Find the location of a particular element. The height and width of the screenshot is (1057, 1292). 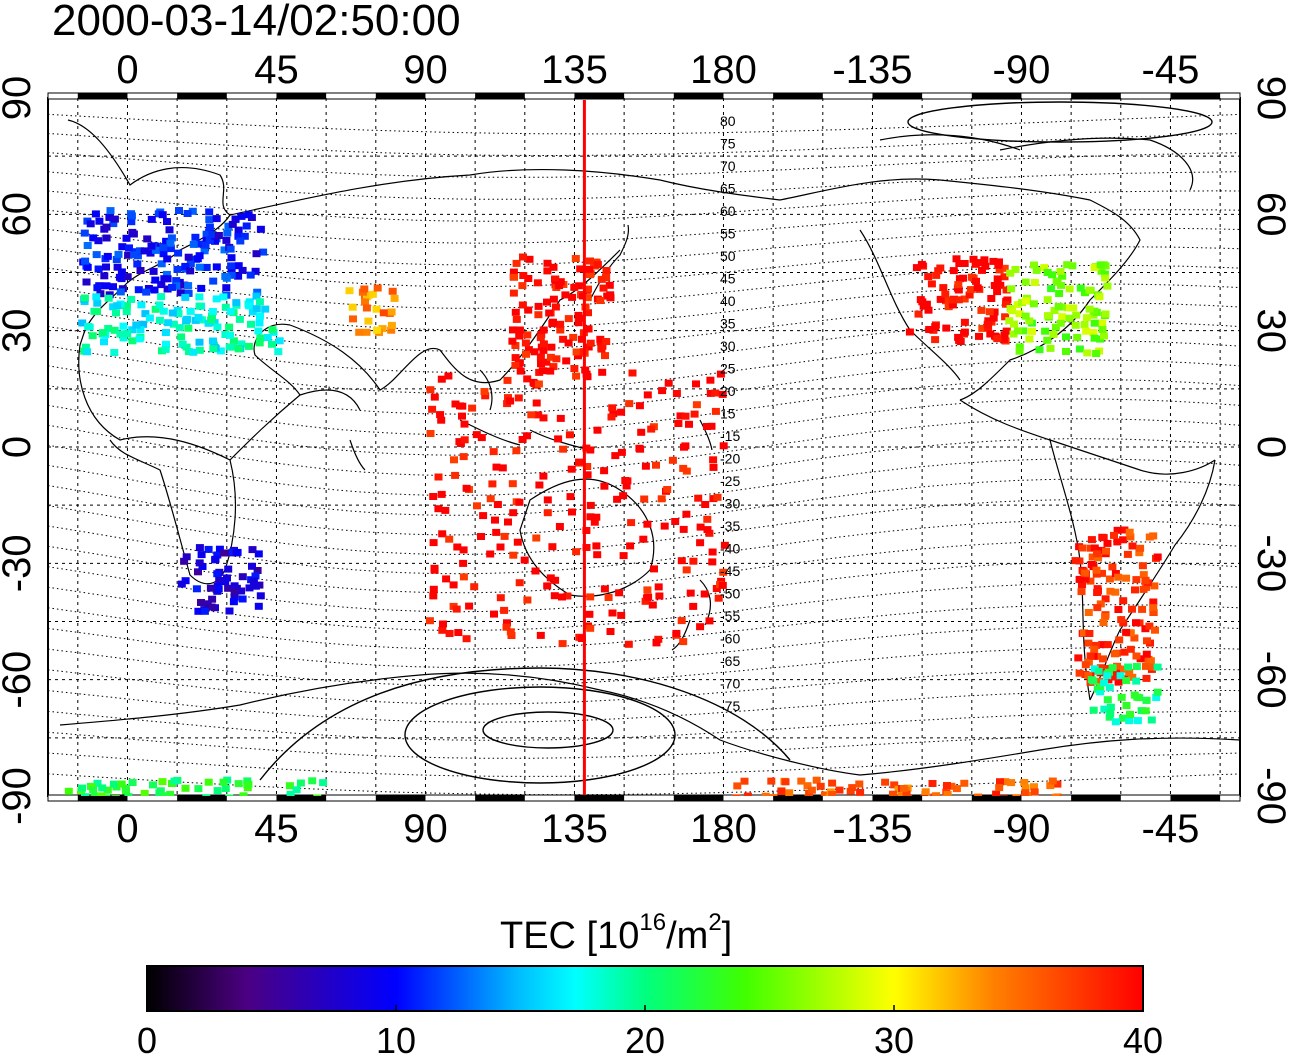

right-tick-label: -60 is located at coordinates (1270, 680).